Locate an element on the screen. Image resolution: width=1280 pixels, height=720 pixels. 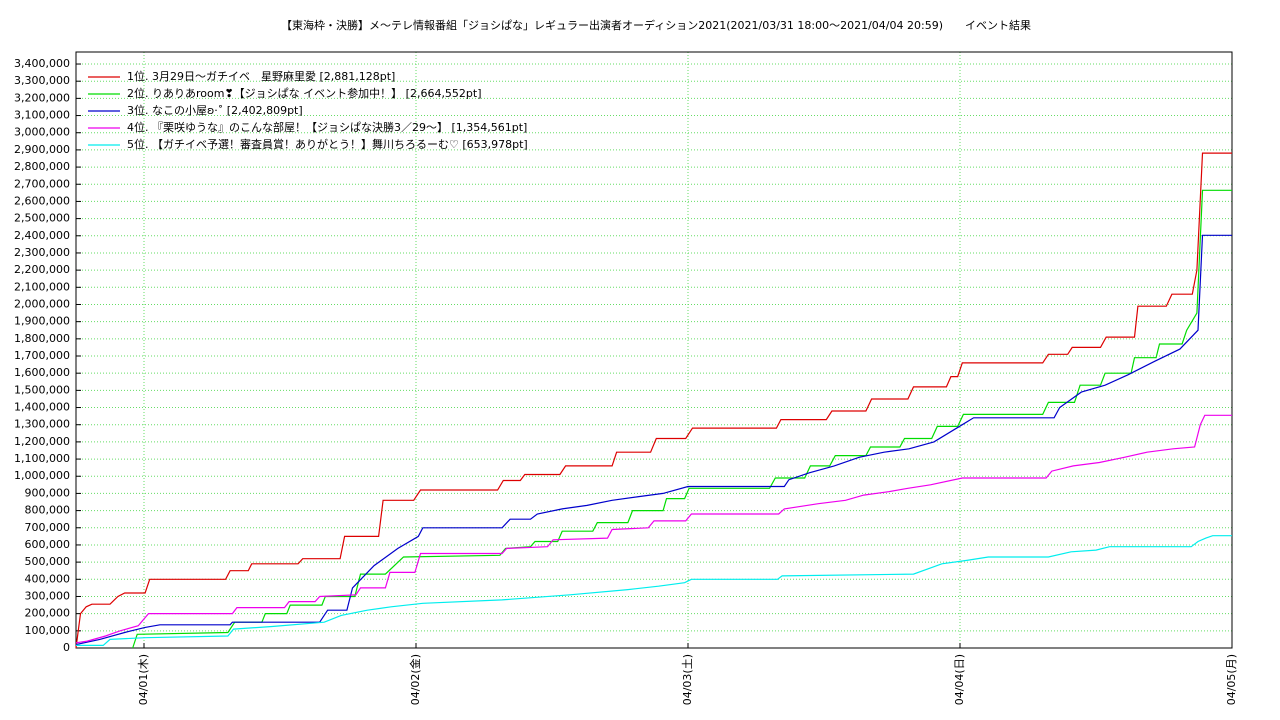
y-tick-label: 3,100,000 is located at coordinates (42, 115).